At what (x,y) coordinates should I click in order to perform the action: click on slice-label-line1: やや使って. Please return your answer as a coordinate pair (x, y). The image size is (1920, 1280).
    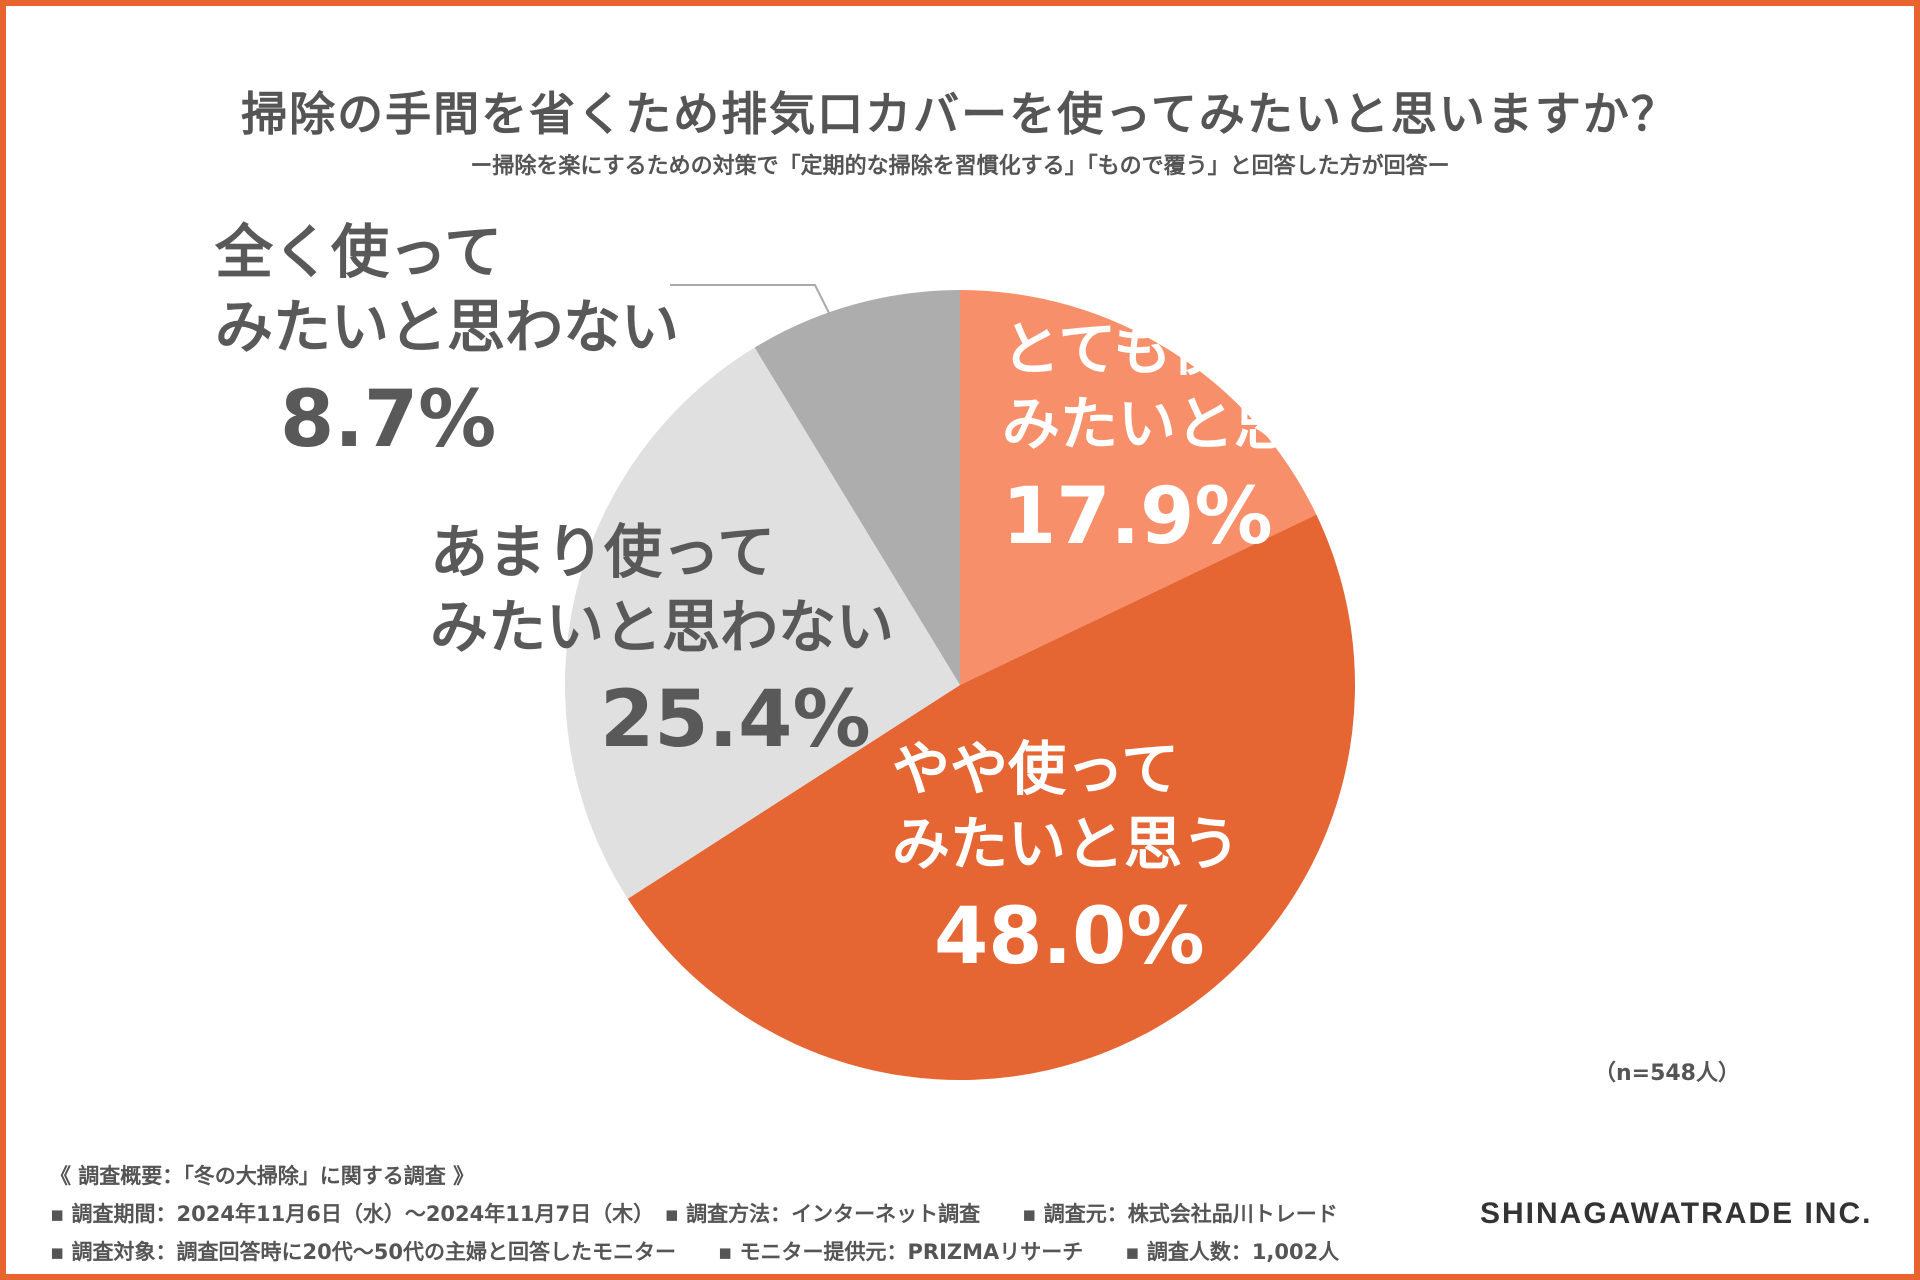
    Looking at the image, I should click on (1036, 769).